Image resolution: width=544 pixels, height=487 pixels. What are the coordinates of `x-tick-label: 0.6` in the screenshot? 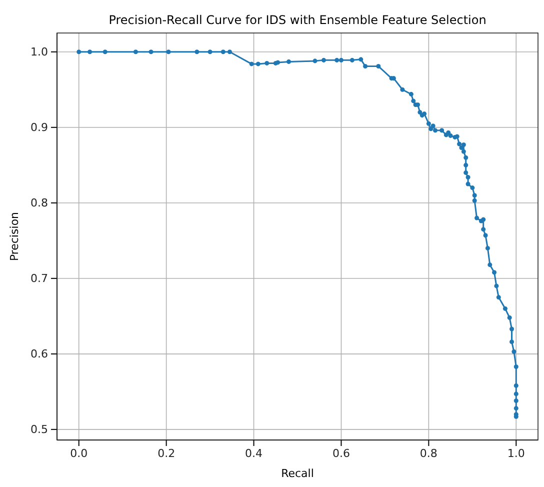 It's located at (341, 453).